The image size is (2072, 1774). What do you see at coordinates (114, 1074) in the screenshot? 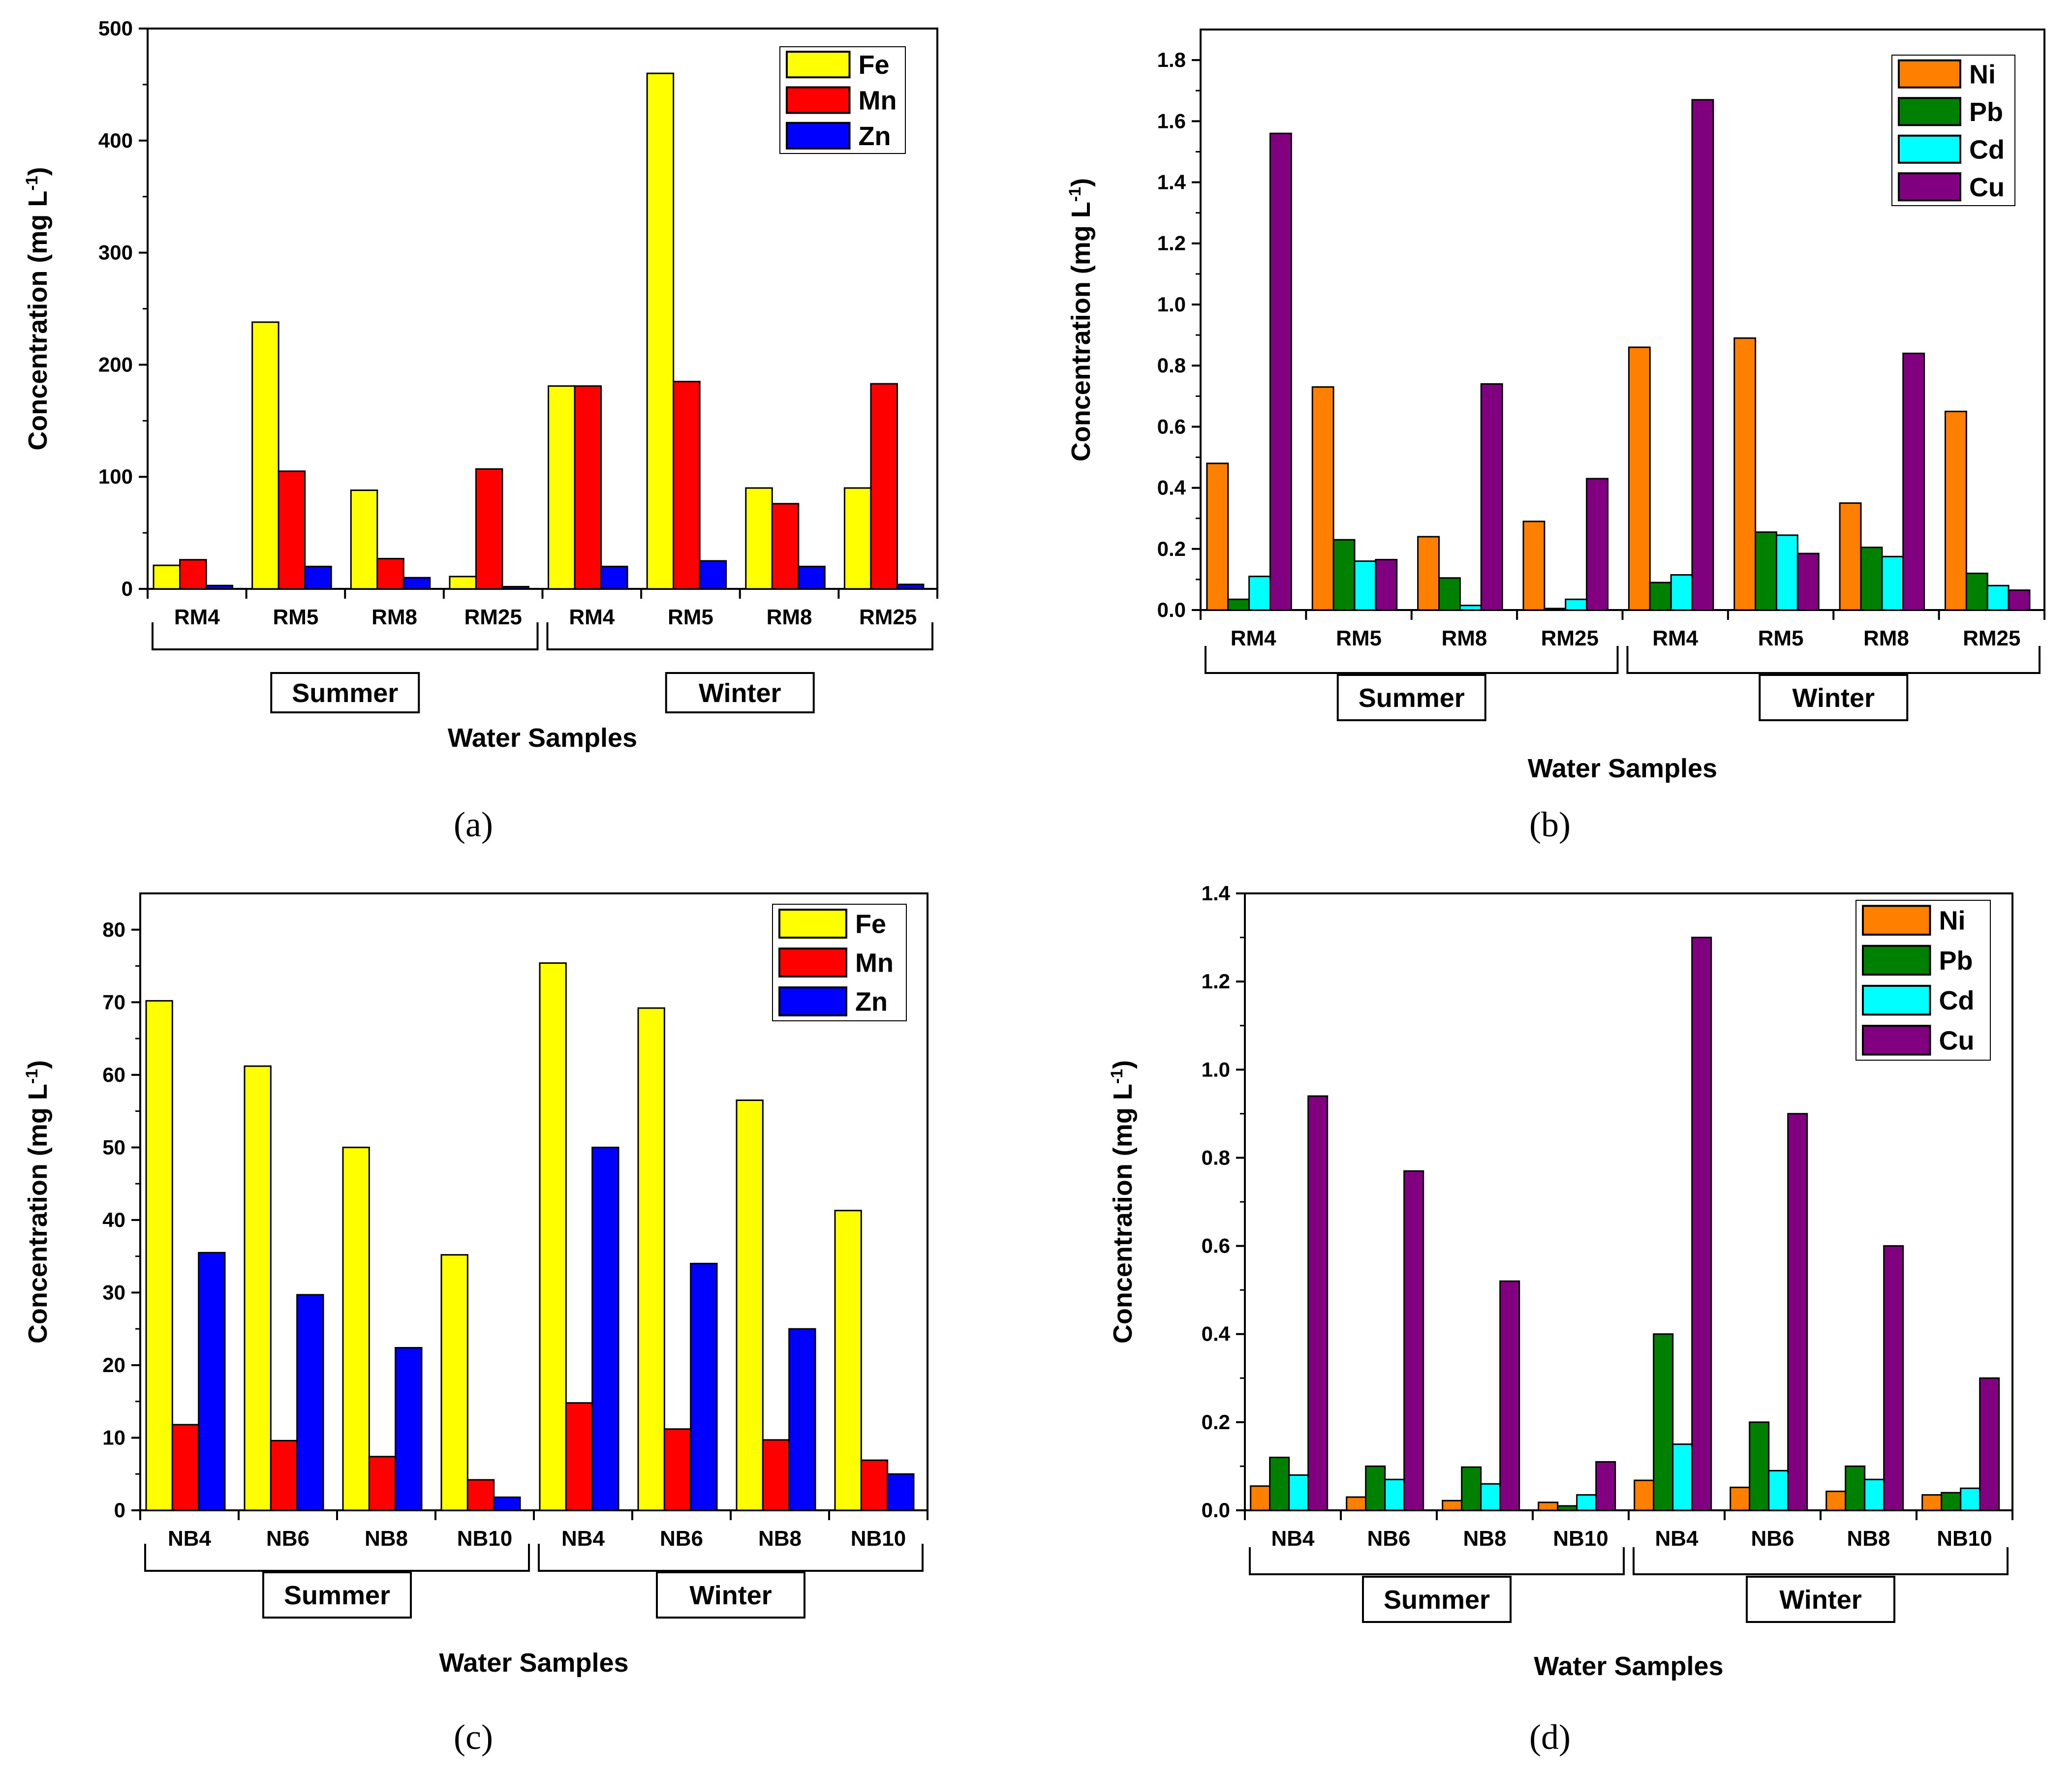
I see `y-tick-label: 60` at bounding box center [114, 1074].